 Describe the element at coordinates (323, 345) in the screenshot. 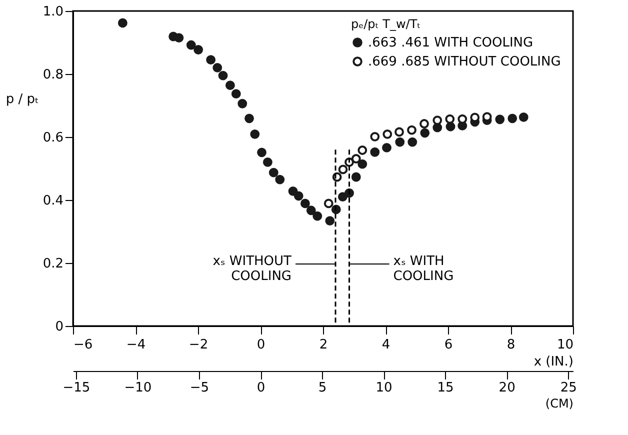

I see `x-tick-label: 2` at that location.